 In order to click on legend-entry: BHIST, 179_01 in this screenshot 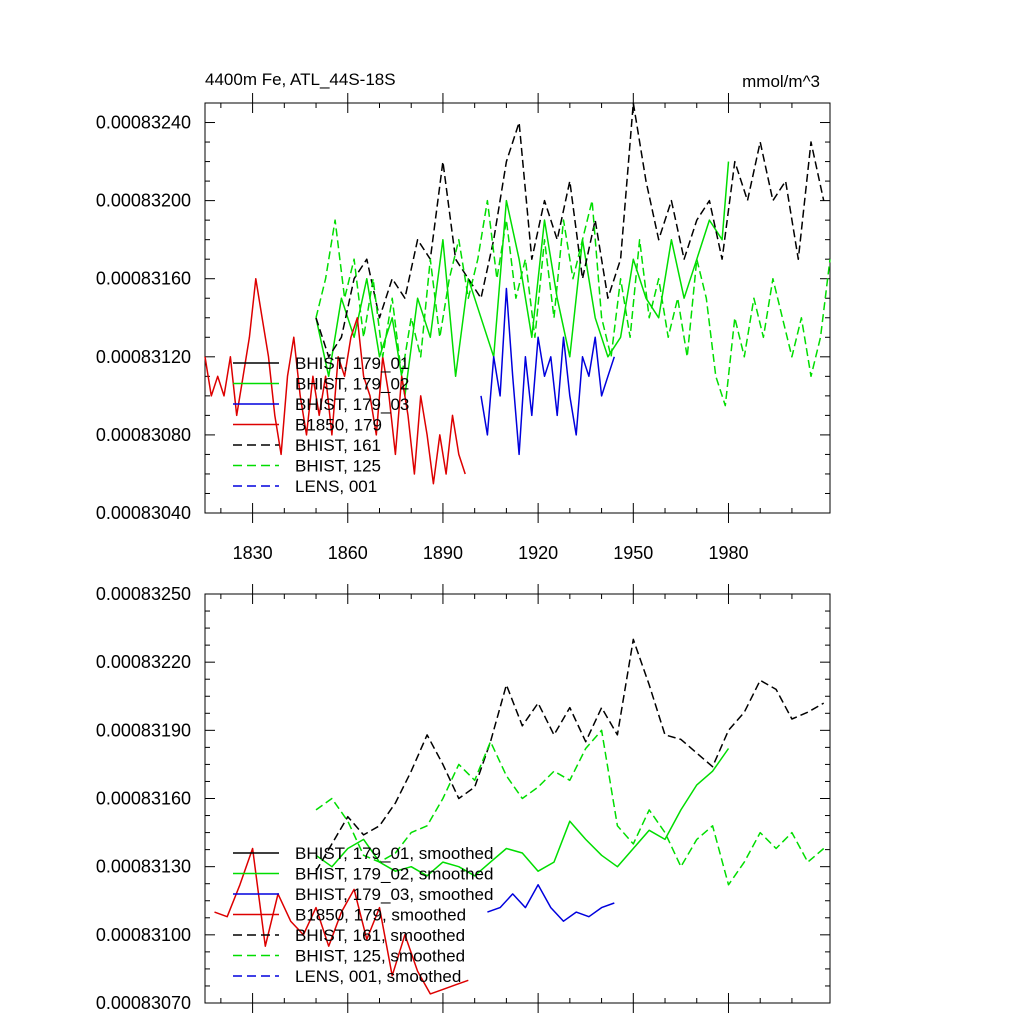, I will do `click(352, 363)`.